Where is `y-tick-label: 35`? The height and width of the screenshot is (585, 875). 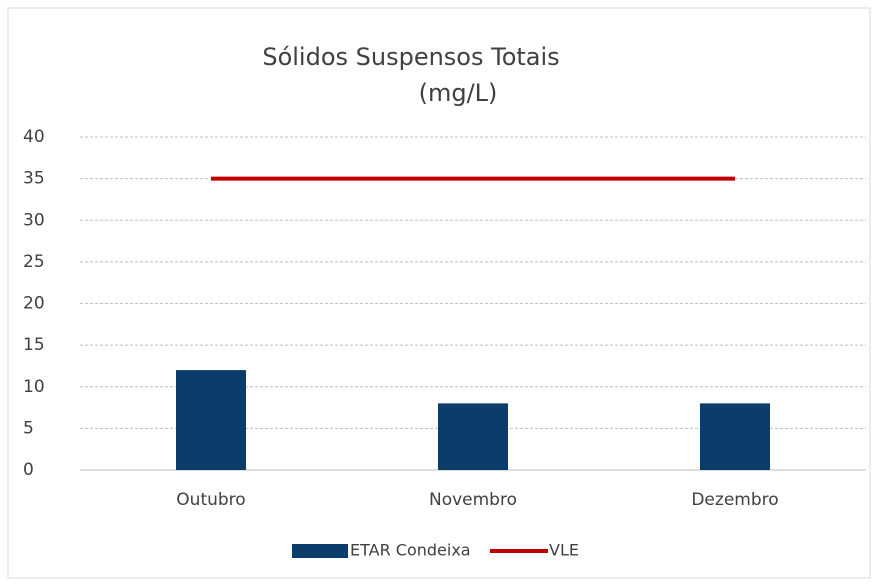
y-tick-label: 35 is located at coordinates (34, 179).